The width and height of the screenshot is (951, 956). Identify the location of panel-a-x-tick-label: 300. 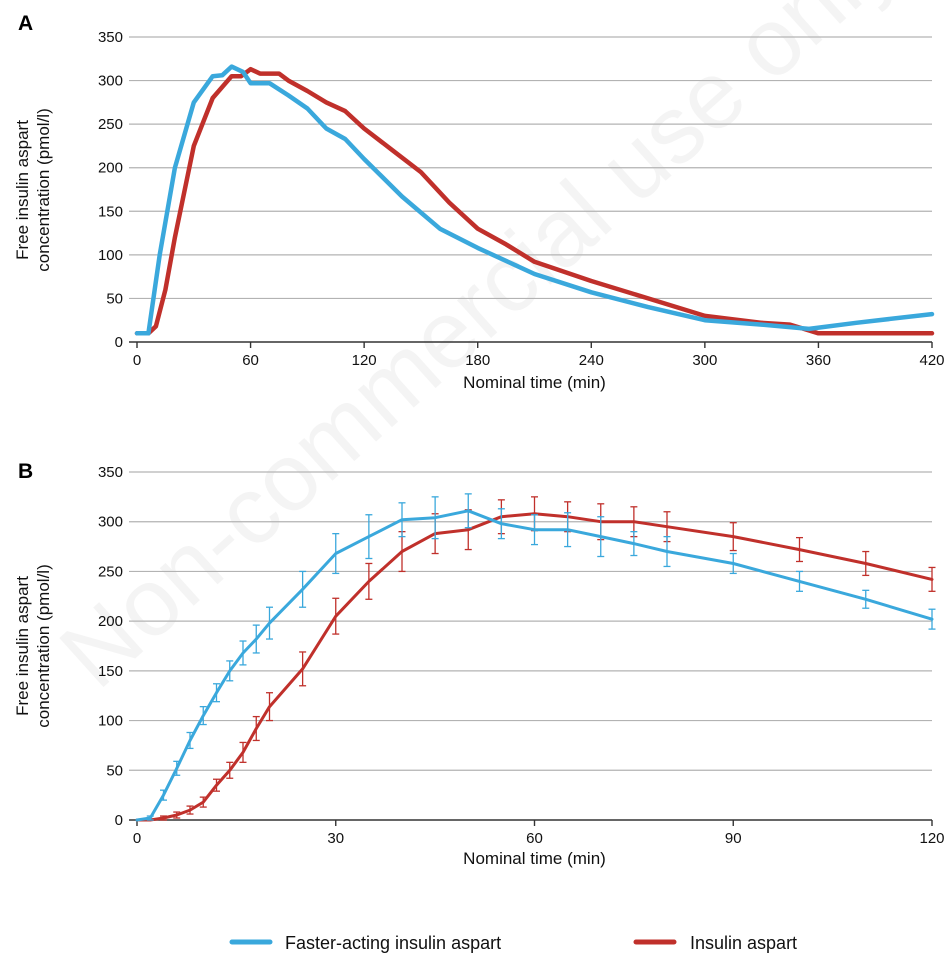
(704, 360).